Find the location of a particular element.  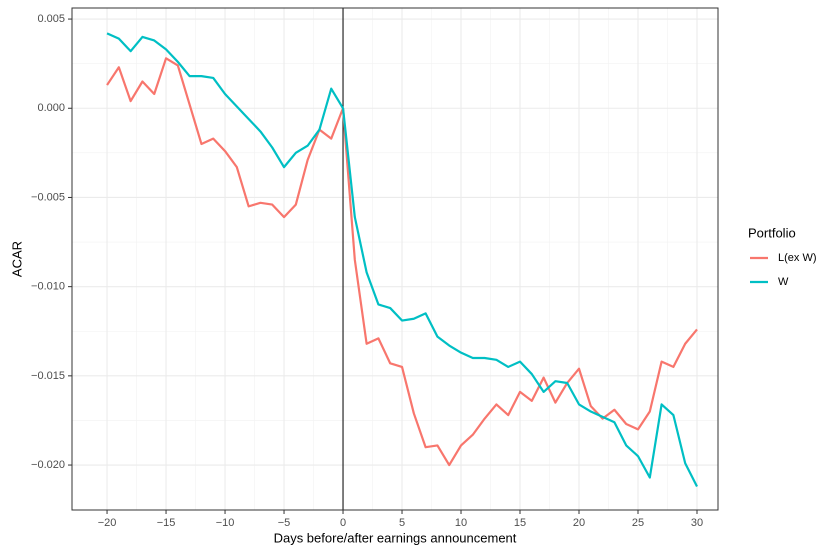

x-tick-label: 20 is located at coordinates (579, 523).